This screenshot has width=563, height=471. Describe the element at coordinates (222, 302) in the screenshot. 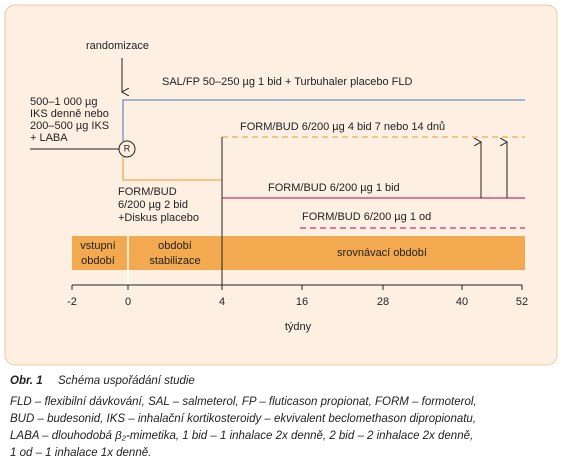

I see `tick-label: 4` at that location.